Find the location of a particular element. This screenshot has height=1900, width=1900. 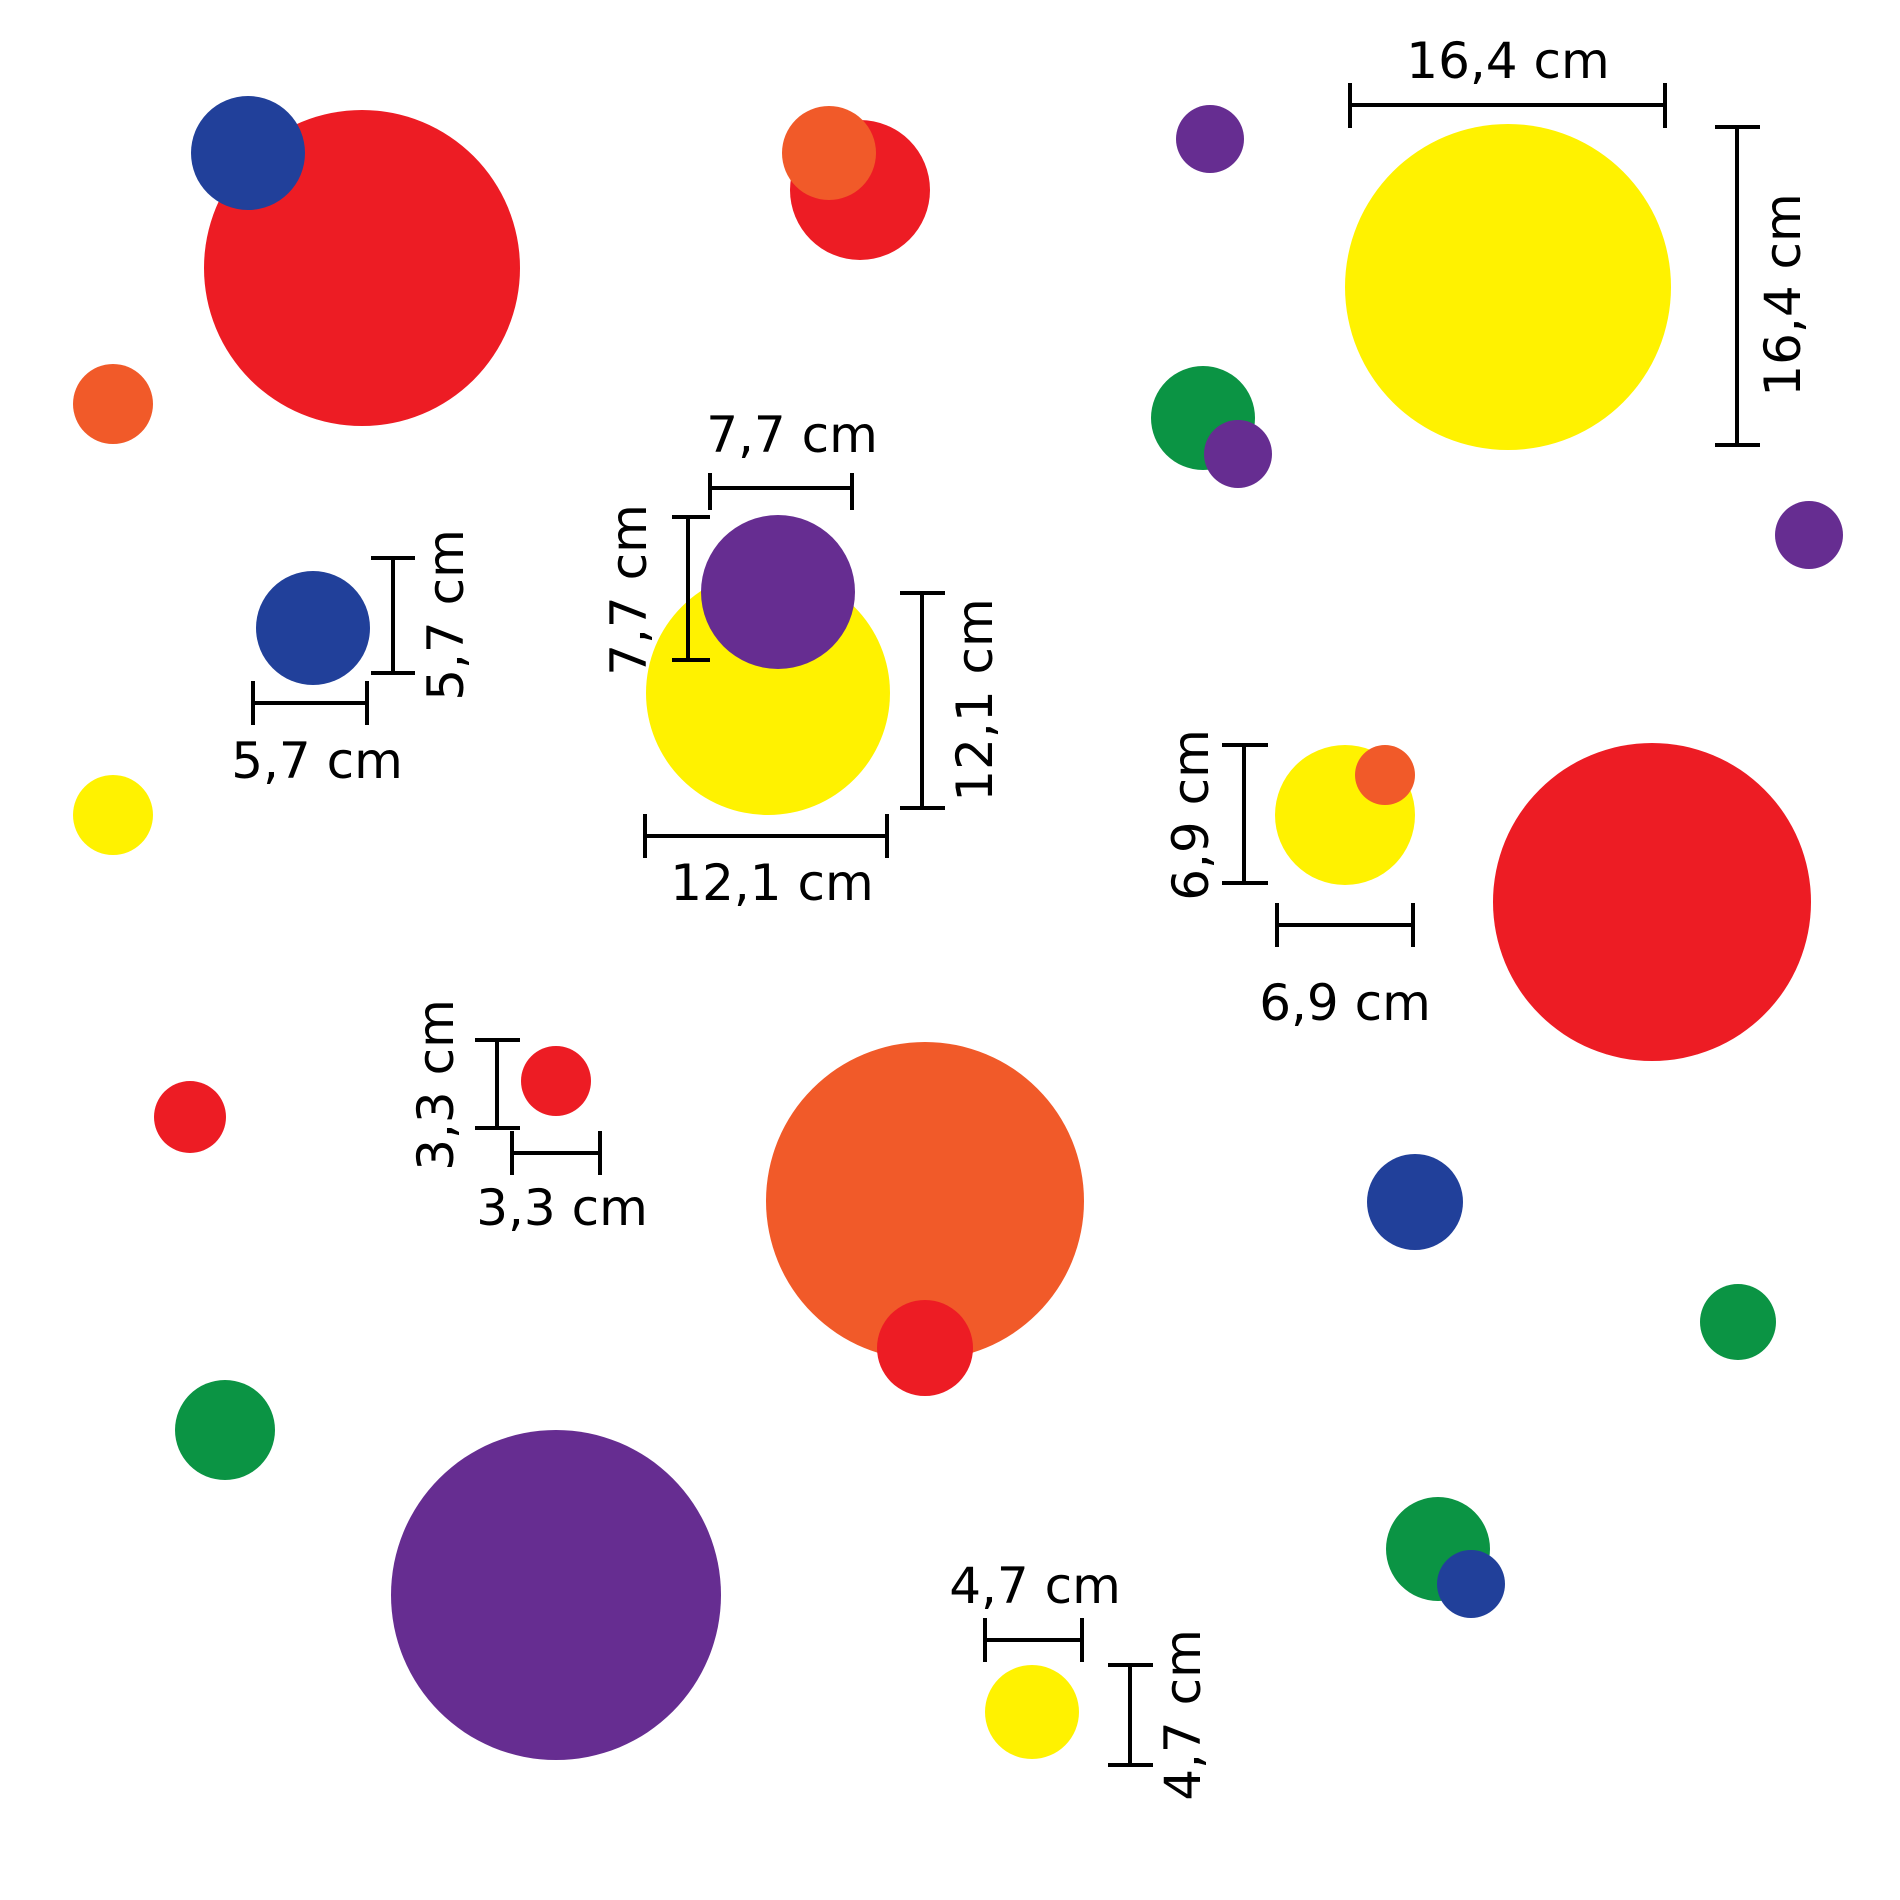

label-5-7-vertical: 5,7 cm is located at coordinates (446, 615).